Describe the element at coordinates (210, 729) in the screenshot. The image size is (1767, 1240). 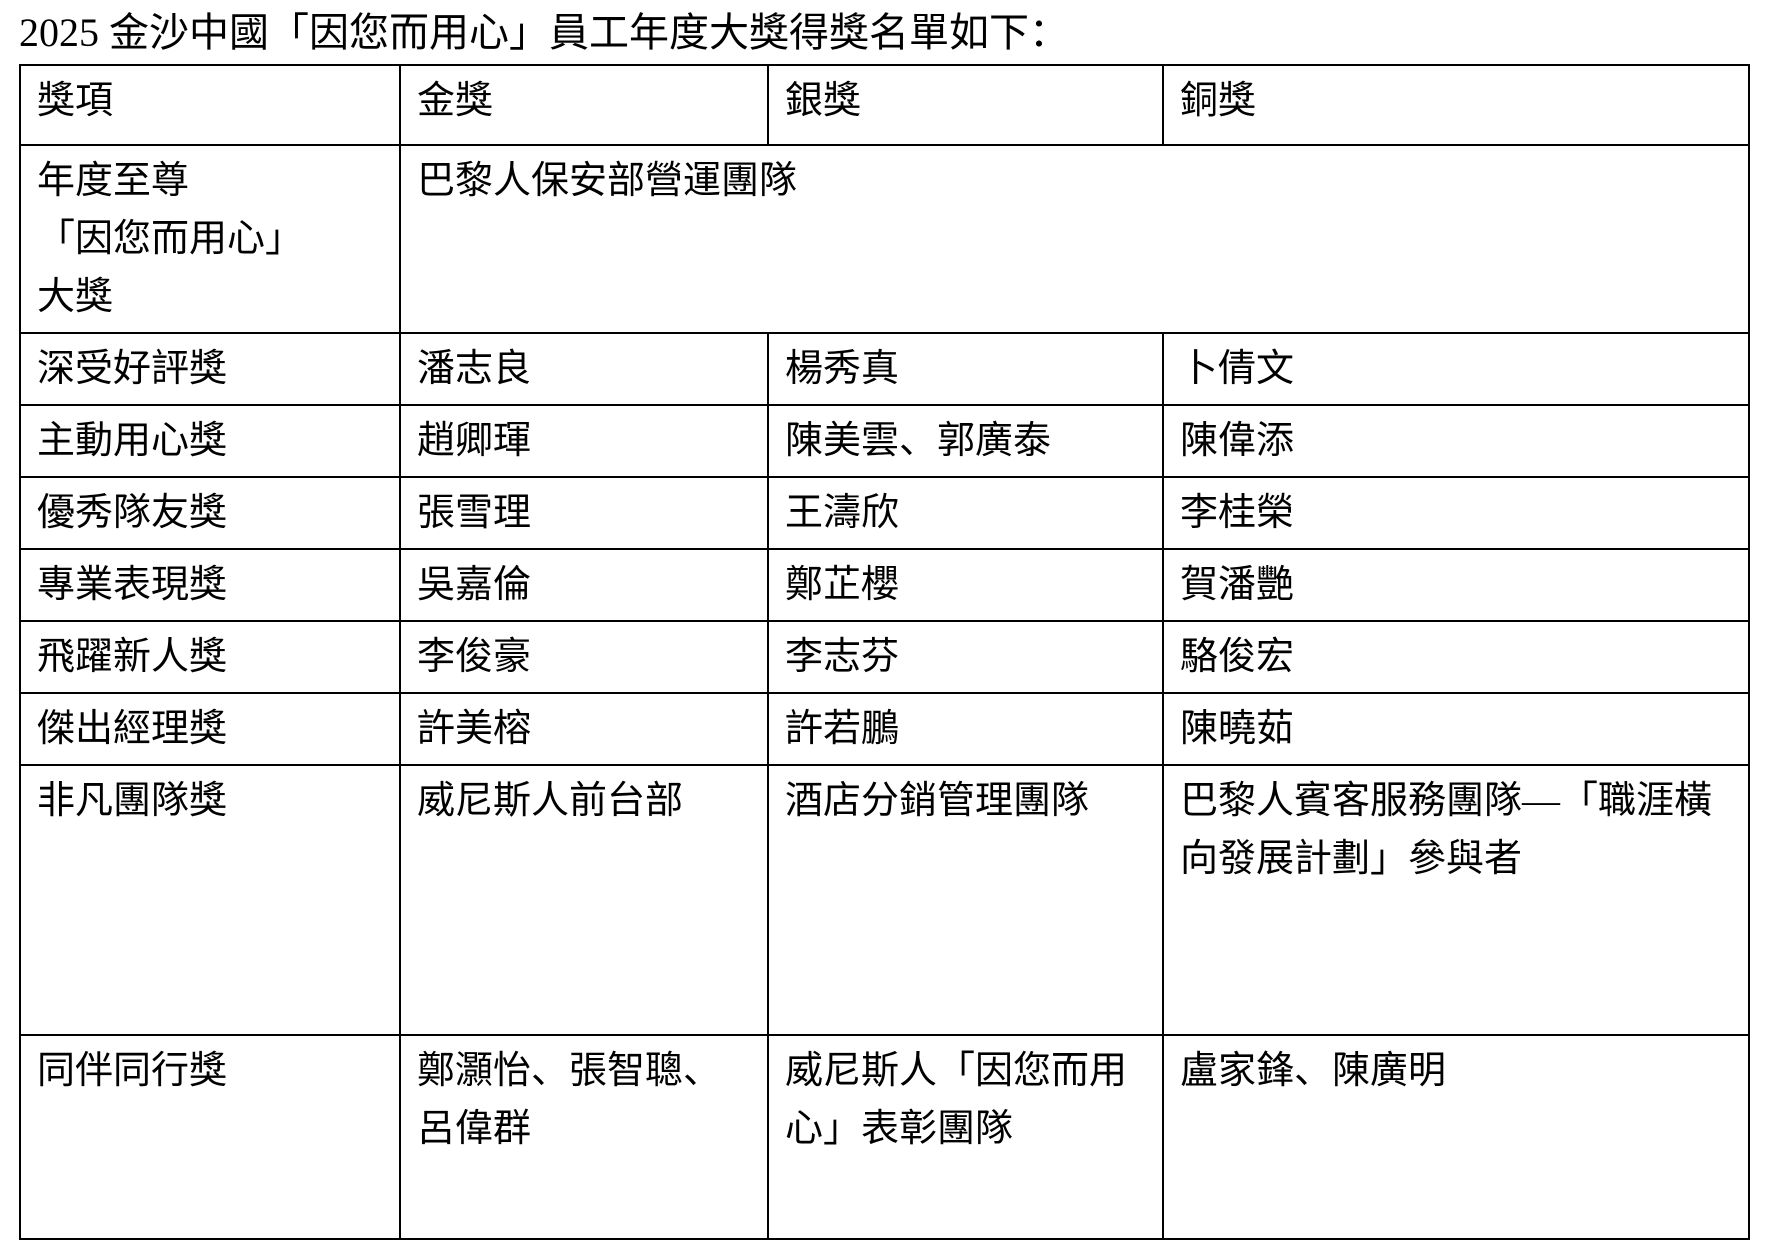
I see `cell-award-name: 傑出經理獎` at that location.